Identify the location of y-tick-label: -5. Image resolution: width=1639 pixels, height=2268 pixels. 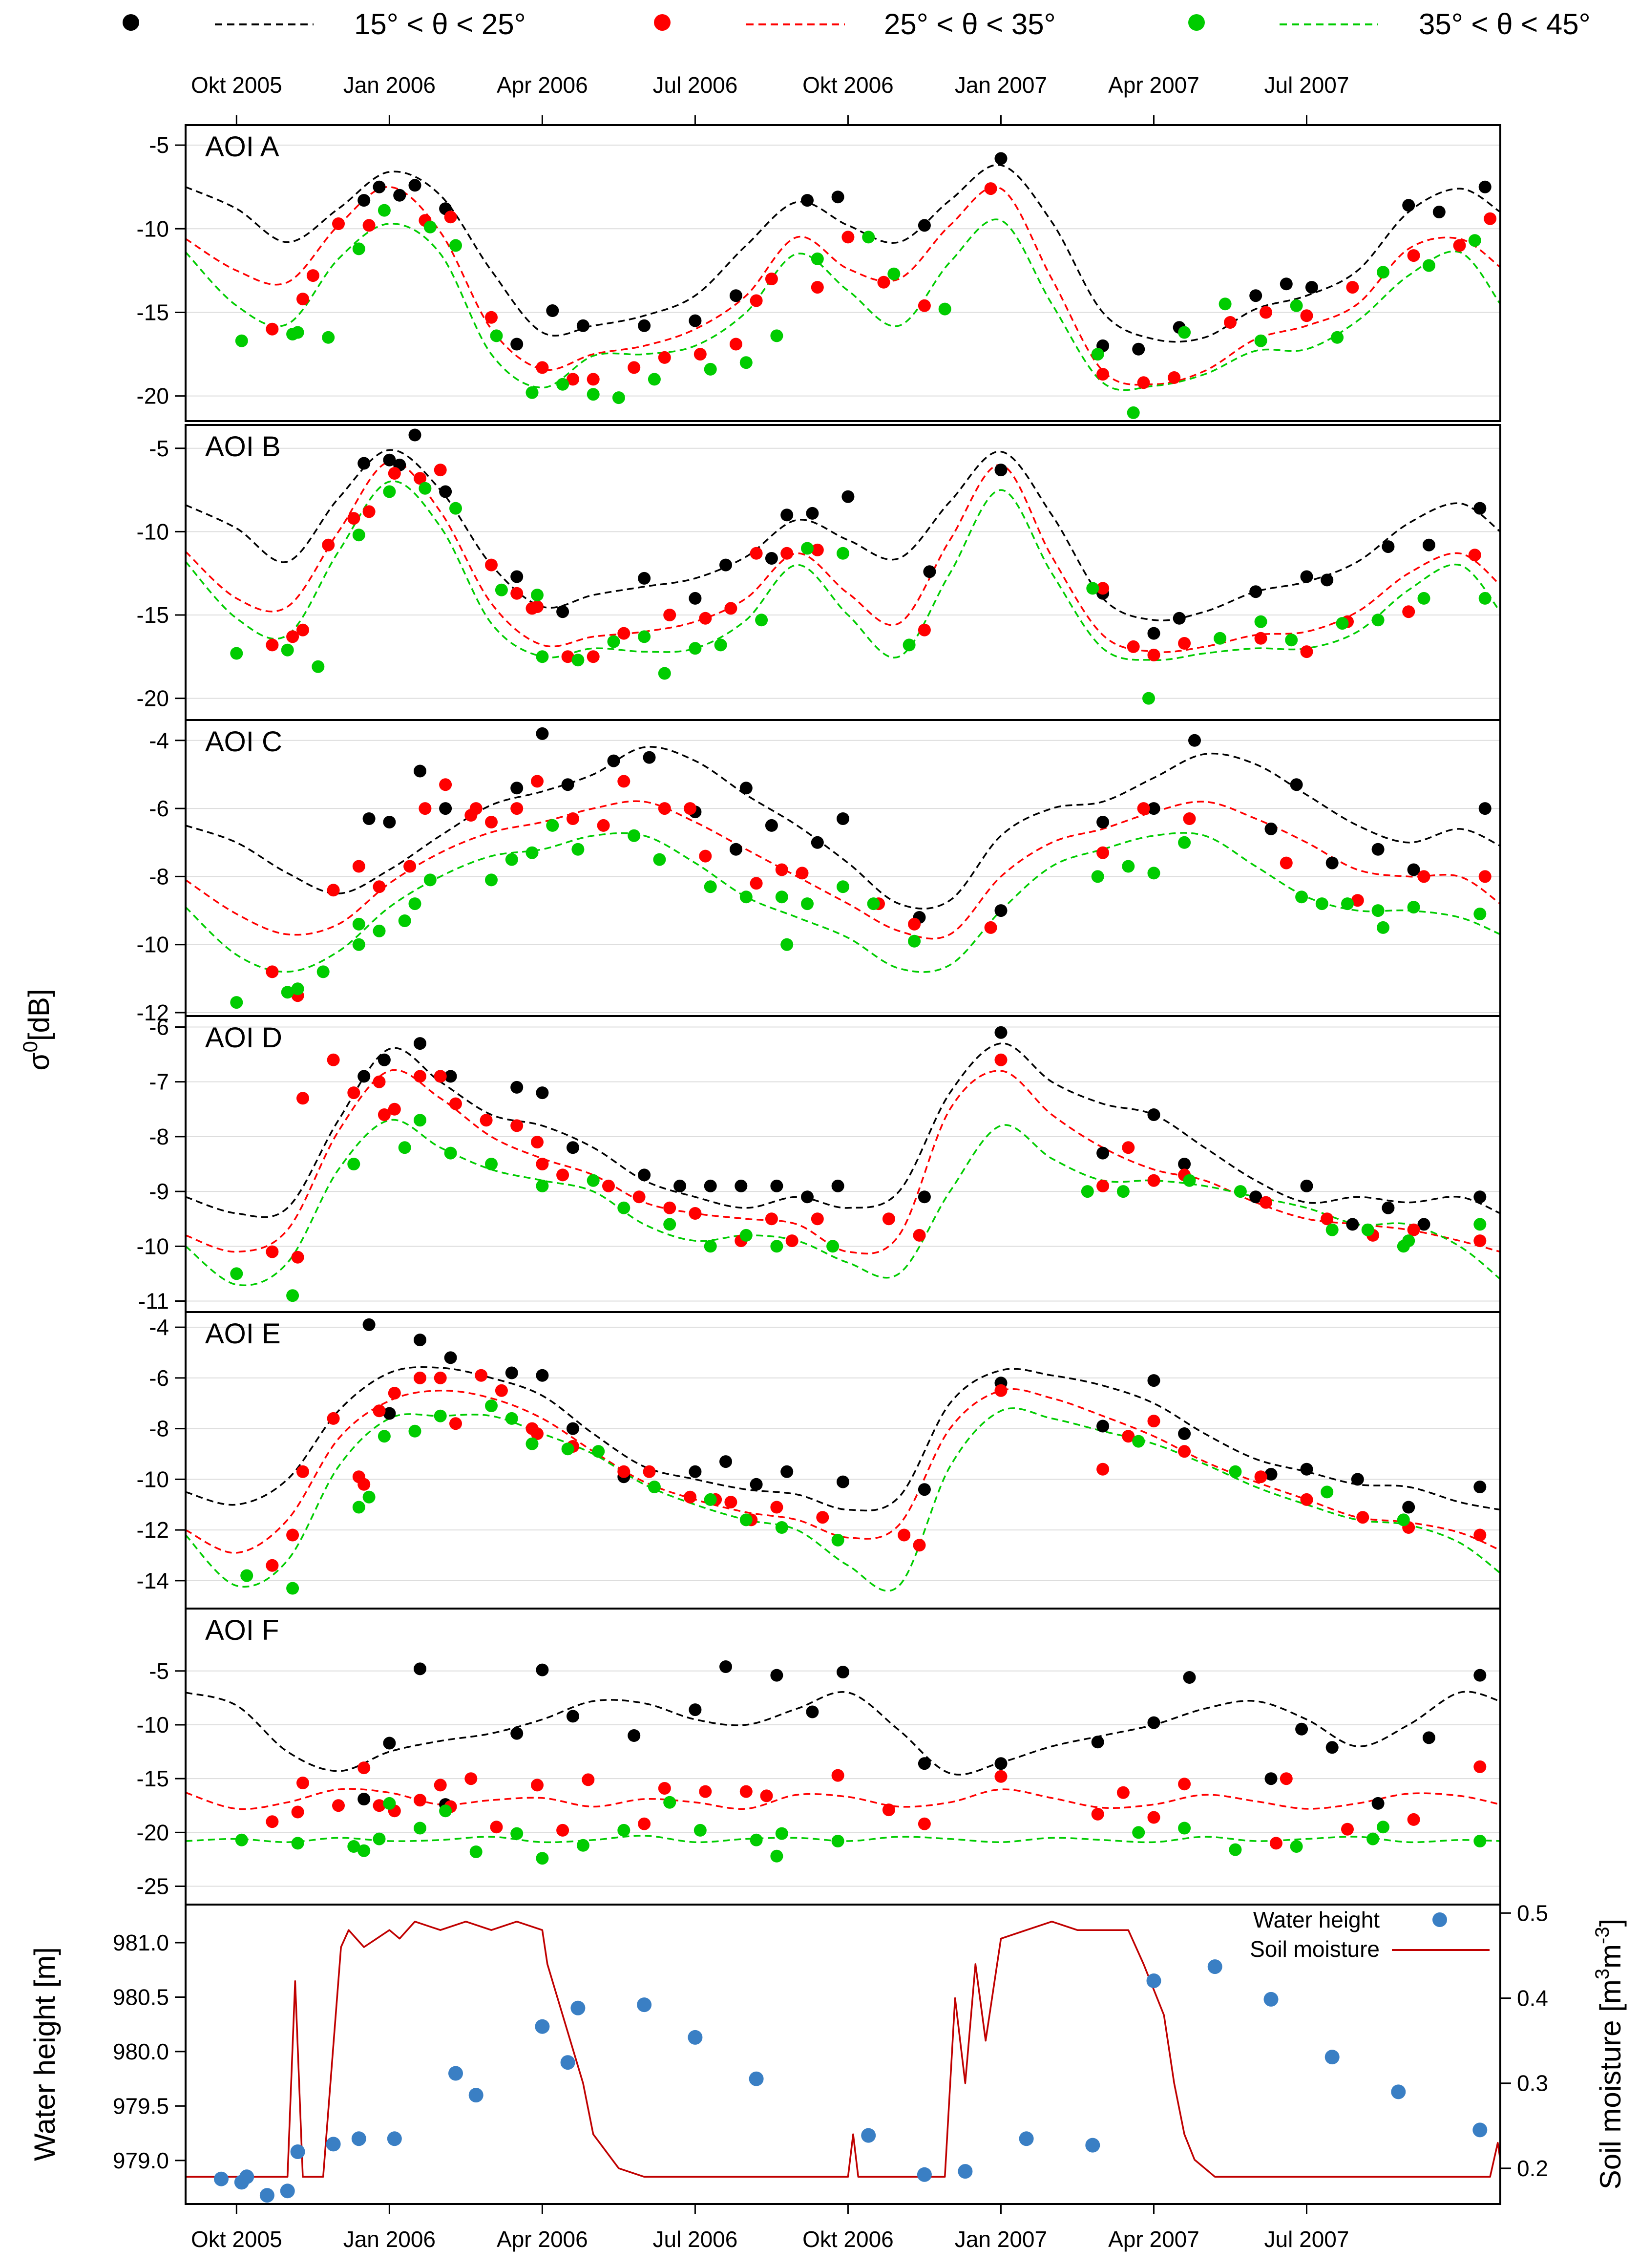
(159, 145).